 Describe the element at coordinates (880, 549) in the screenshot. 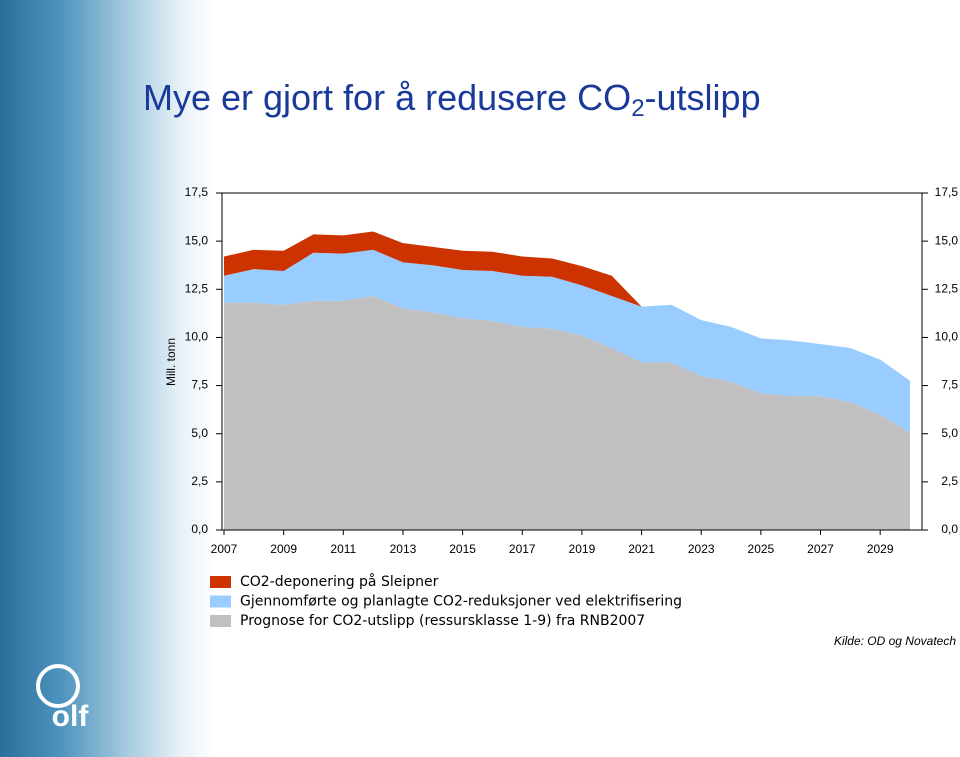

I see `x-tick-label: 2029` at that location.